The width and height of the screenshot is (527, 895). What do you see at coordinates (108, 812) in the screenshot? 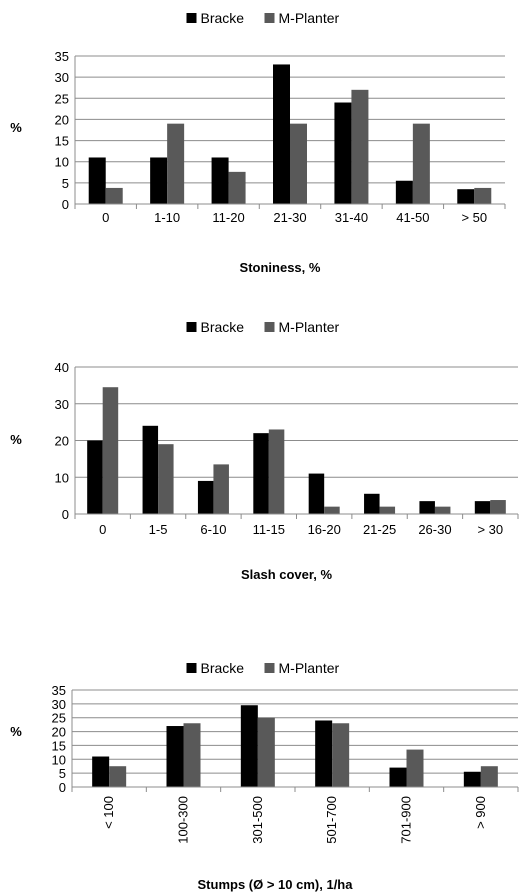
I see `x-tick-label: < 100` at bounding box center [108, 812].